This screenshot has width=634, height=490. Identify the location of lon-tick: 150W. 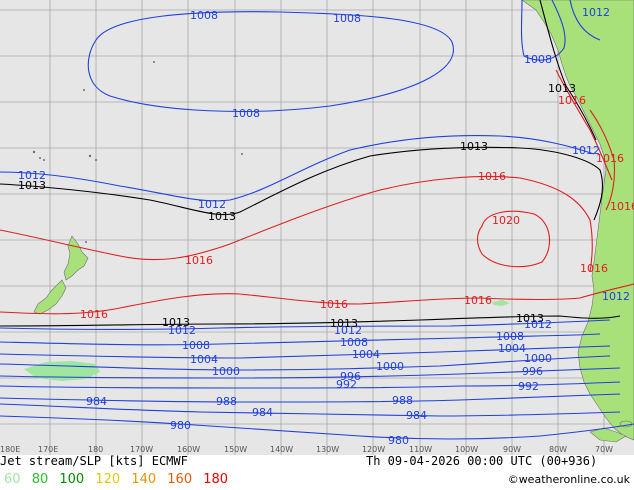
(235, 449).